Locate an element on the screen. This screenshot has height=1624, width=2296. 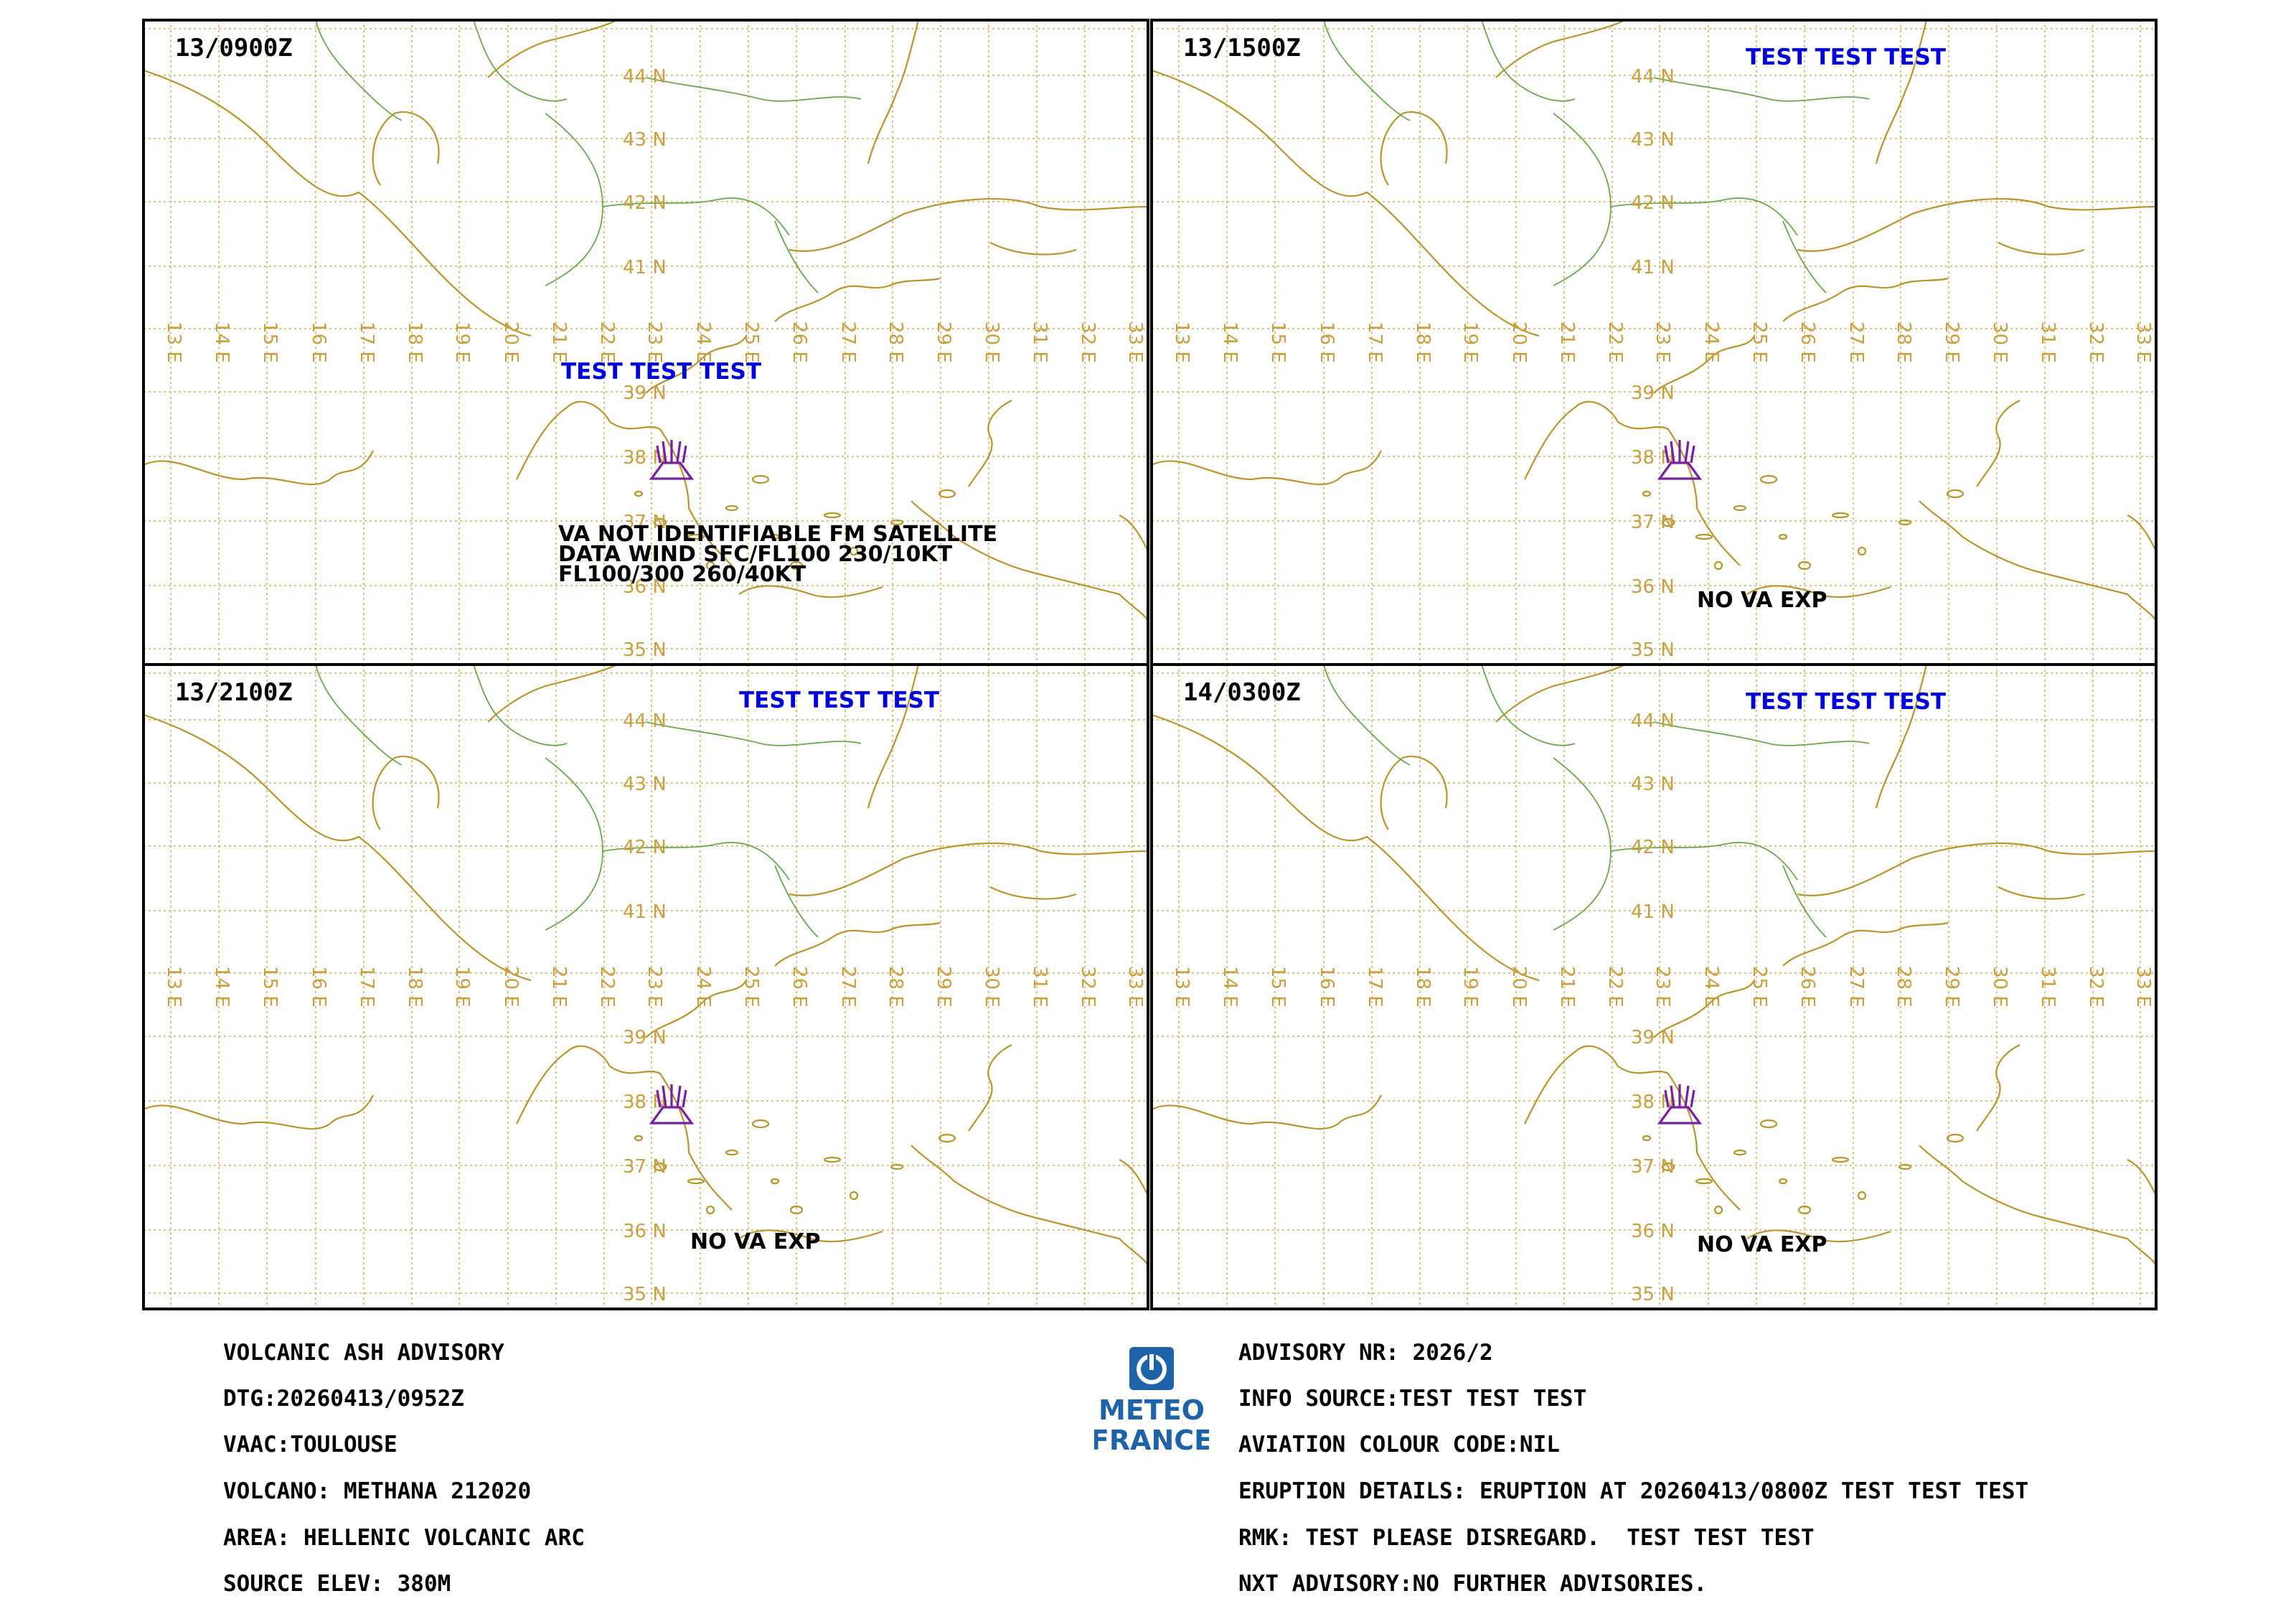
ash-remark-text: VA NOT IDENTIFIABLE FM SATELLITE is located at coordinates (778, 534).